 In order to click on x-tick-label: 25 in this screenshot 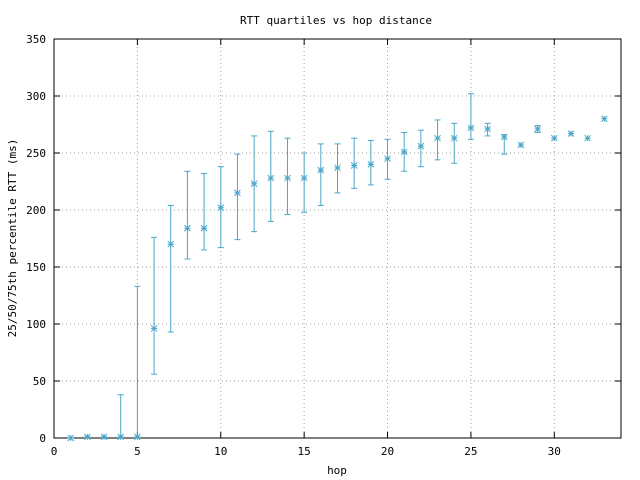, I will do `click(470, 451)`.